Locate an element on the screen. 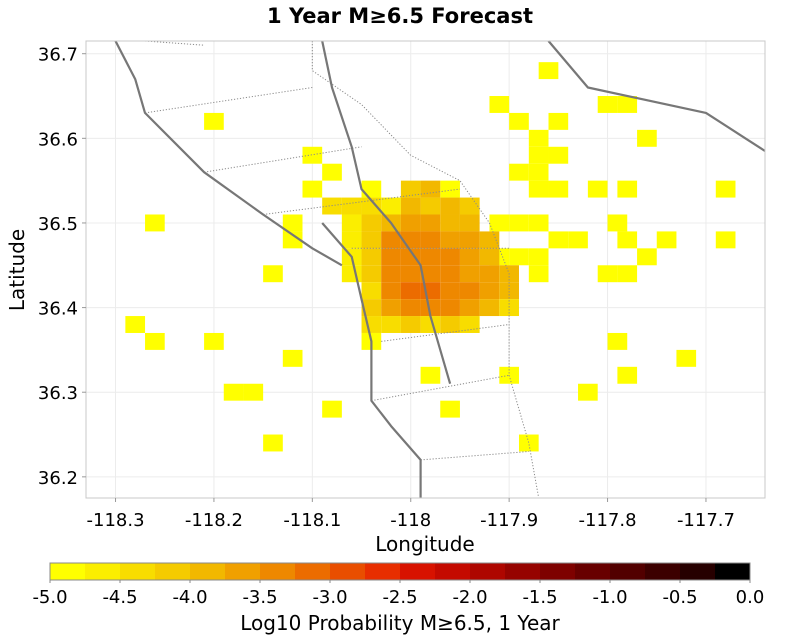 The height and width of the screenshot is (643, 800). y-axis-label: Latitude is located at coordinates (17, 270).